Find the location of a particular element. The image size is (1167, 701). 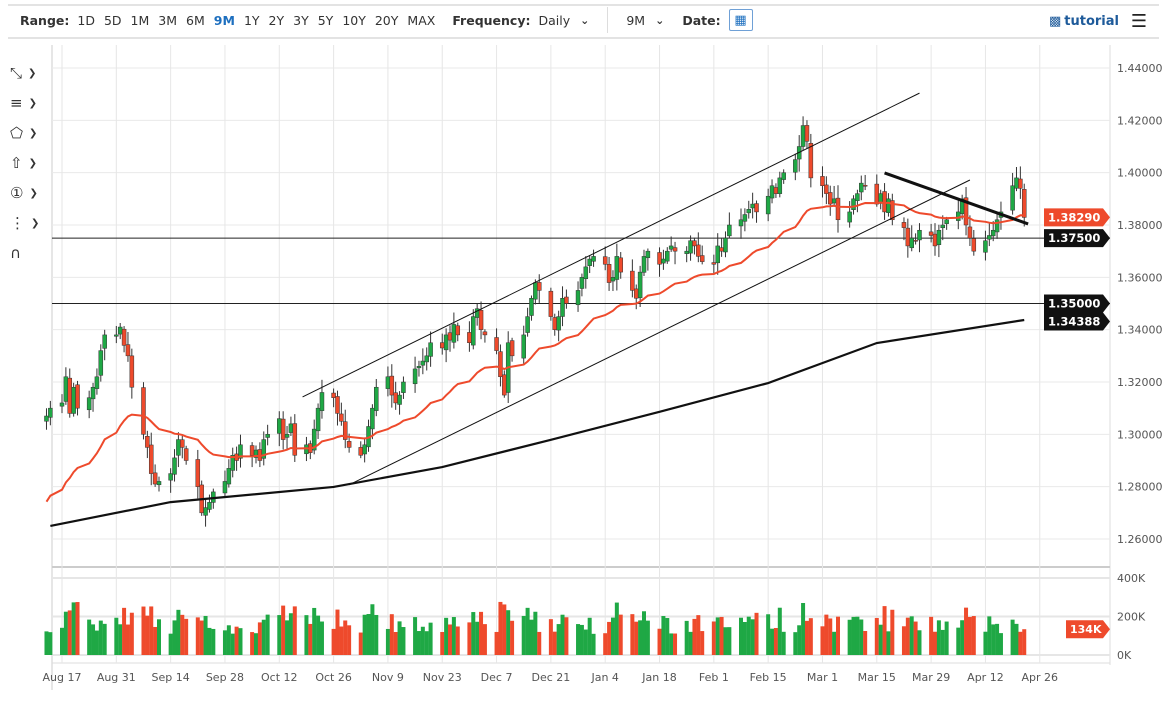

magnet-icon: ∩ is located at coordinates (15, 253).